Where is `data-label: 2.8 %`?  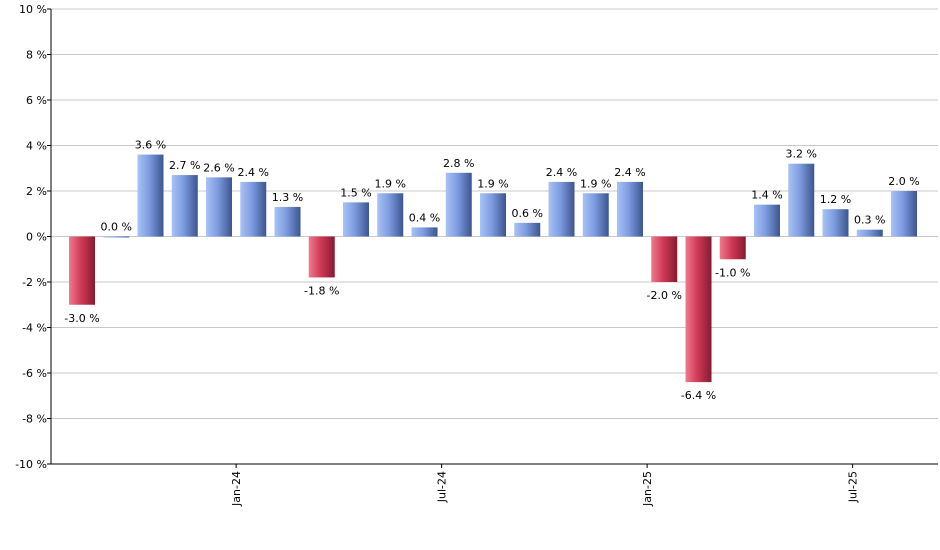
data-label: 2.8 % is located at coordinates (458, 163).